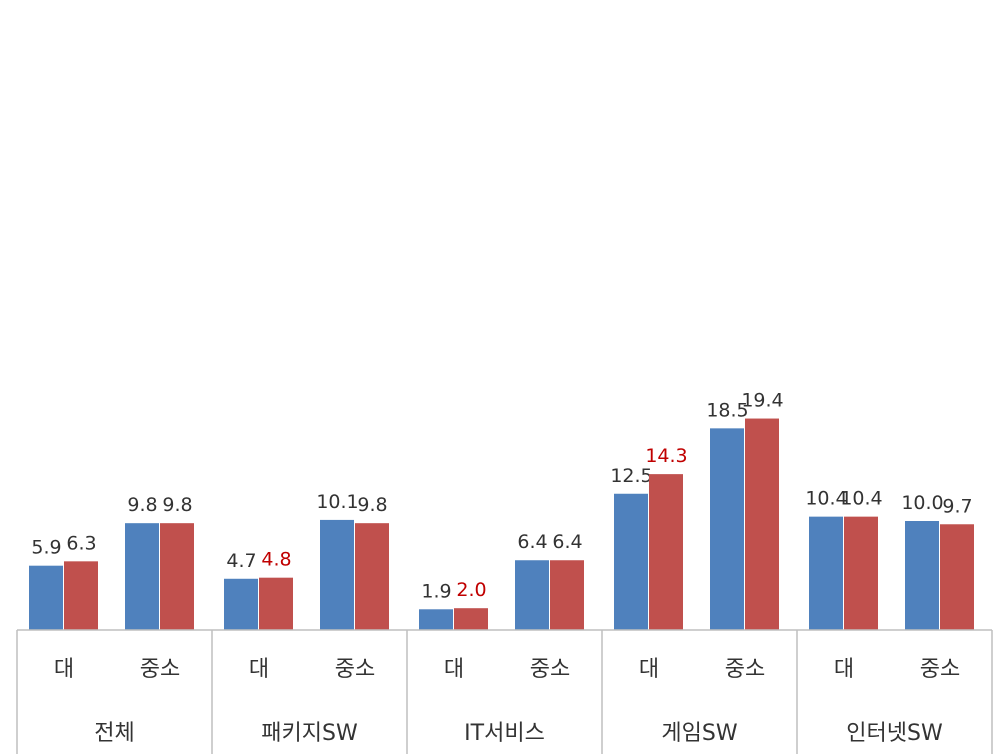  Describe the element at coordinates (504, 733) in the screenshot. I see `group-label: IT서비스` at that location.